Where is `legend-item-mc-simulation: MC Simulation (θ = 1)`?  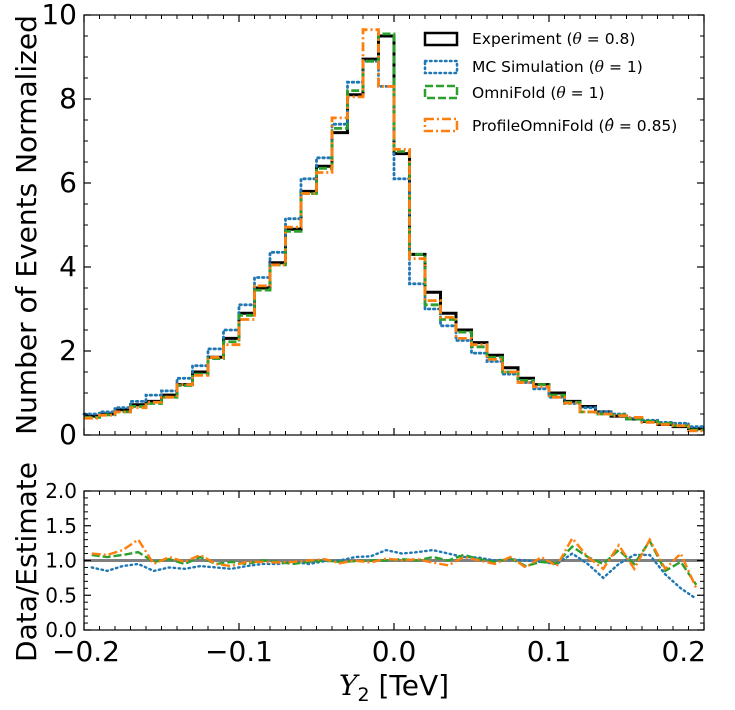 legend-item-mc-simulation: MC Simulation (θ = 1) is located at coordinates (533, 67).